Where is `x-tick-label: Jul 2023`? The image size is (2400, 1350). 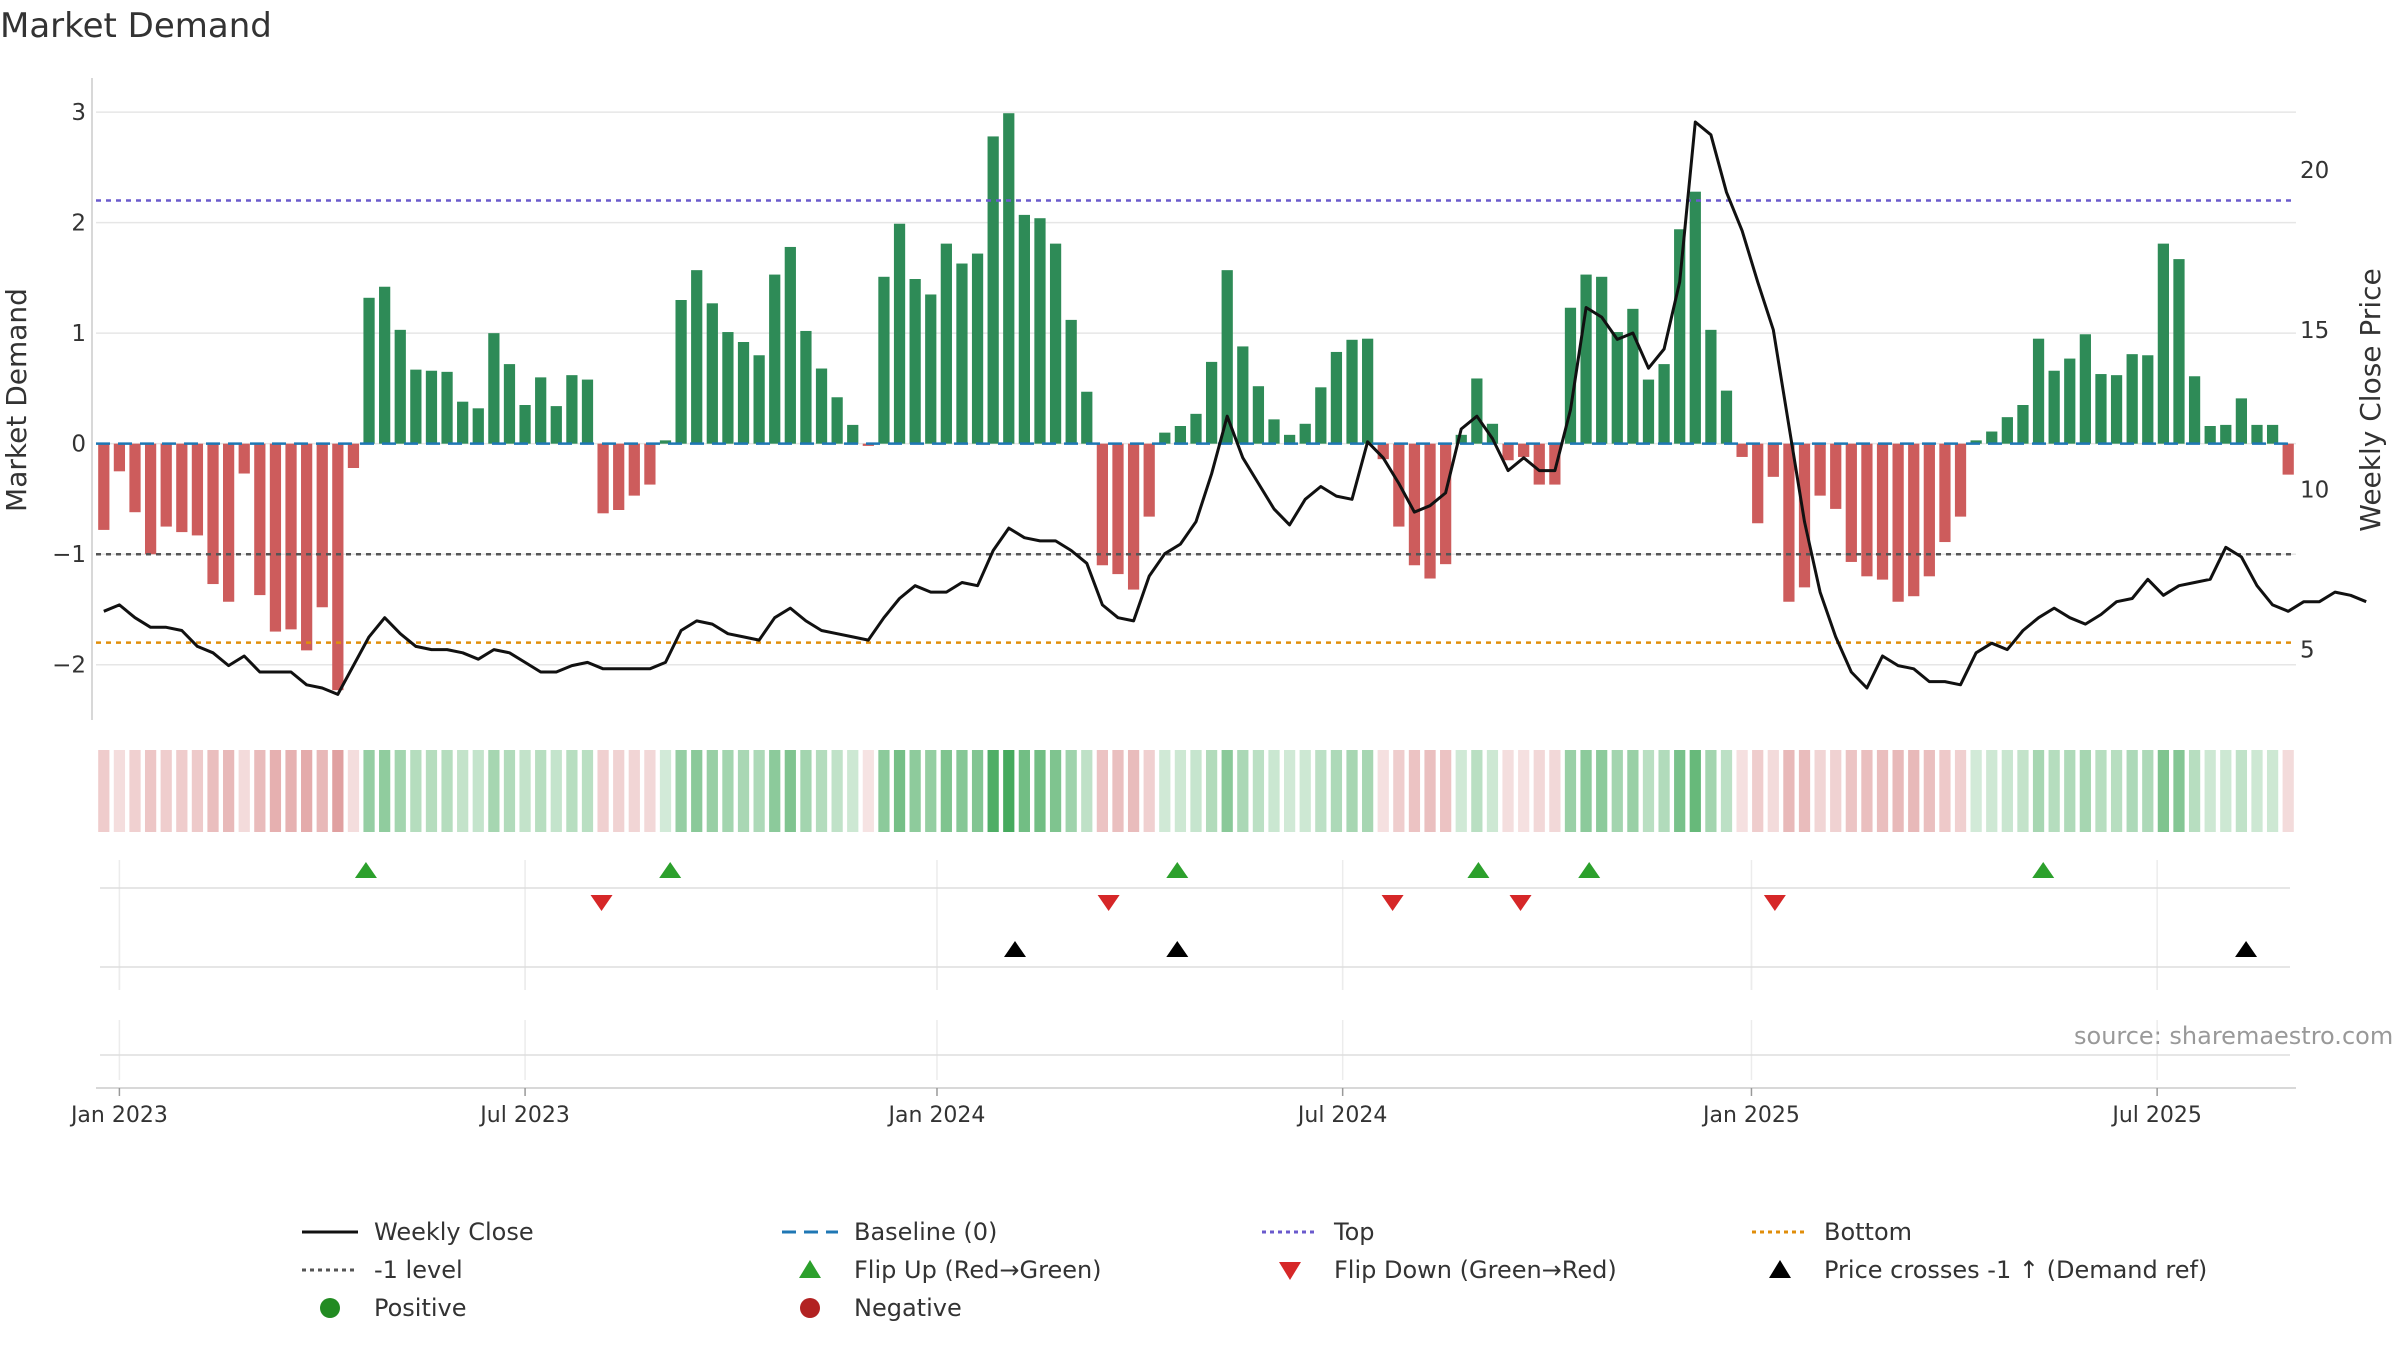 x-tick-label: Jul 2023 is located at coordinates (524, 1115).